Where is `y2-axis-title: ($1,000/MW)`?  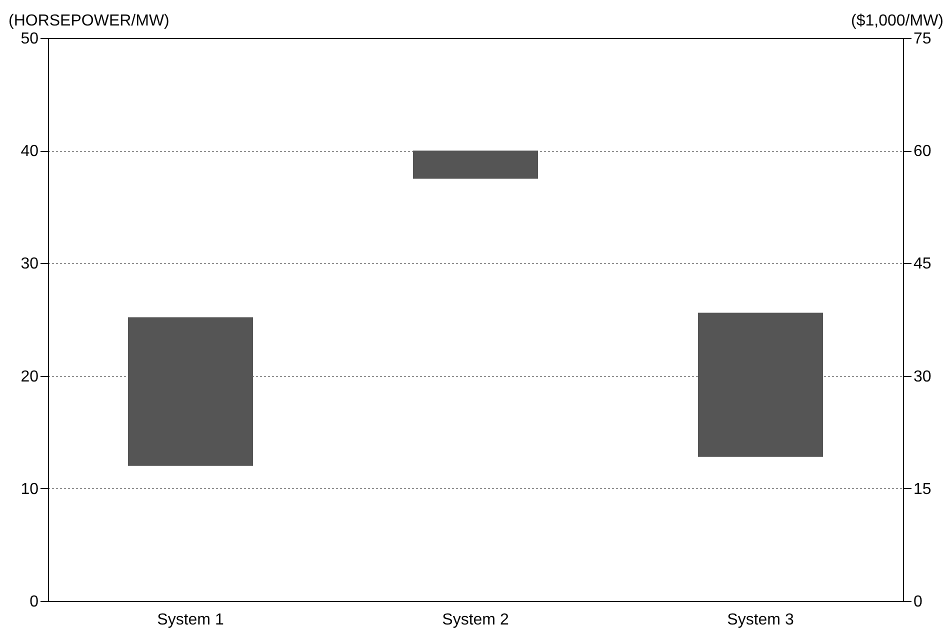
y2-axis-title: ($1,000/MW) is located at coordinates (897, 21).